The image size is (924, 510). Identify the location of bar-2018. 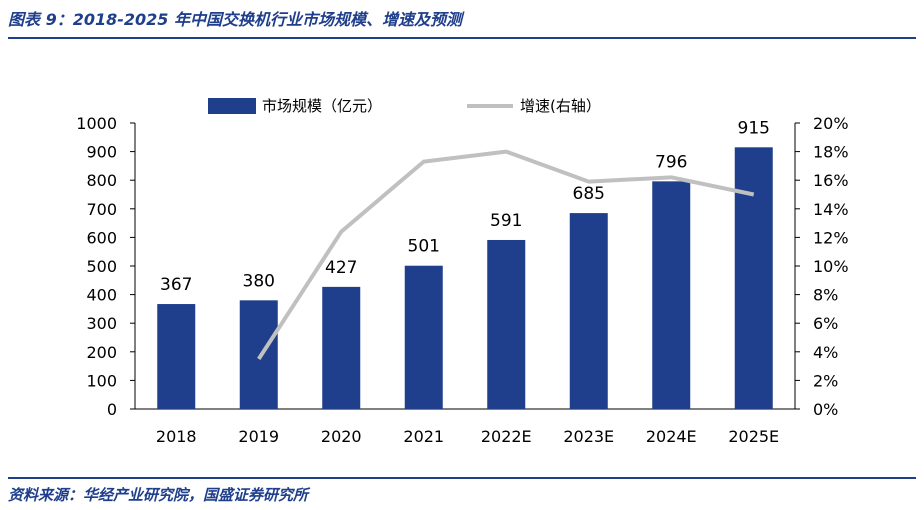
(176, 356).